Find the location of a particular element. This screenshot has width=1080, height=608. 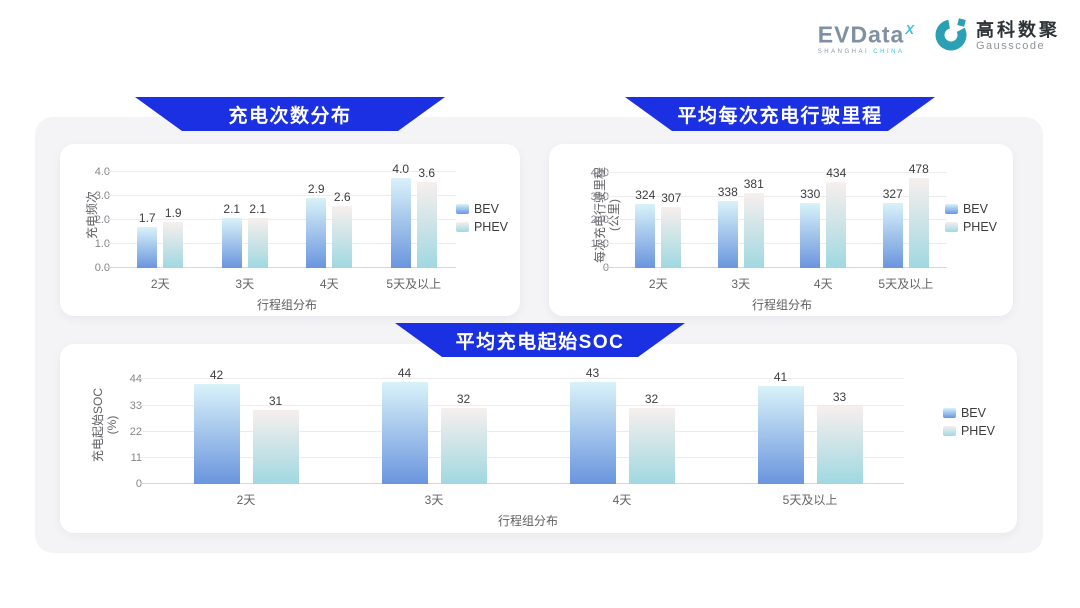

bar-group: 324 307 is located at coordinates (658, 215).